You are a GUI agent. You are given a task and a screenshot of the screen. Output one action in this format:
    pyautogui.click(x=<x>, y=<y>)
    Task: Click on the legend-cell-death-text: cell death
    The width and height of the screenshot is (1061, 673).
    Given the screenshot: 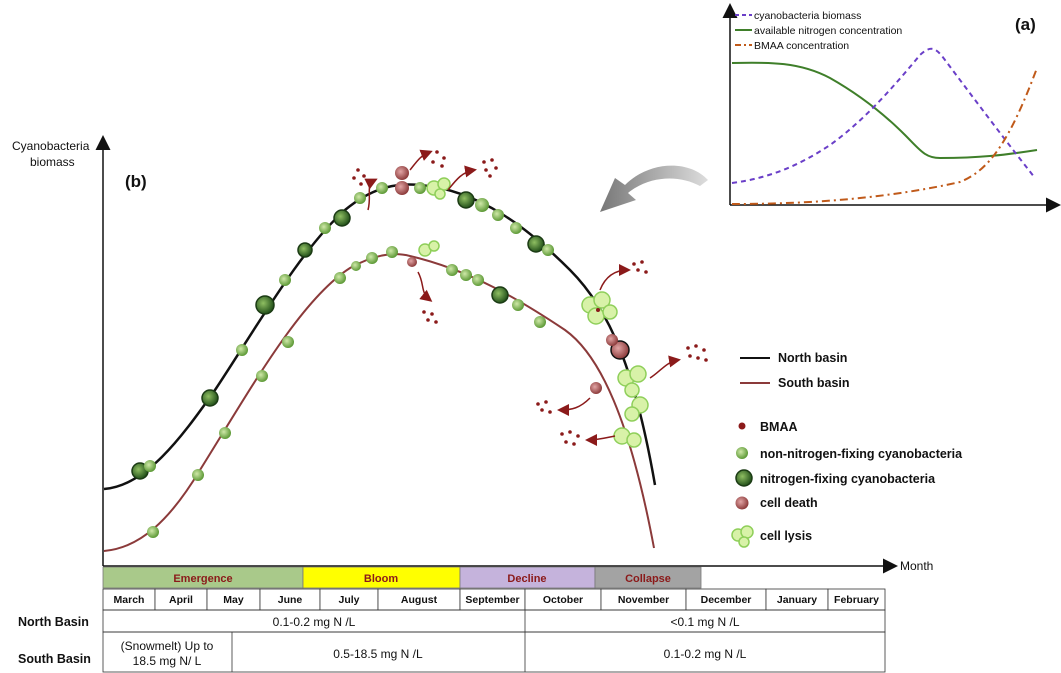 What is the action you would take?
    pyautogui.click(x=789, y=503)
    